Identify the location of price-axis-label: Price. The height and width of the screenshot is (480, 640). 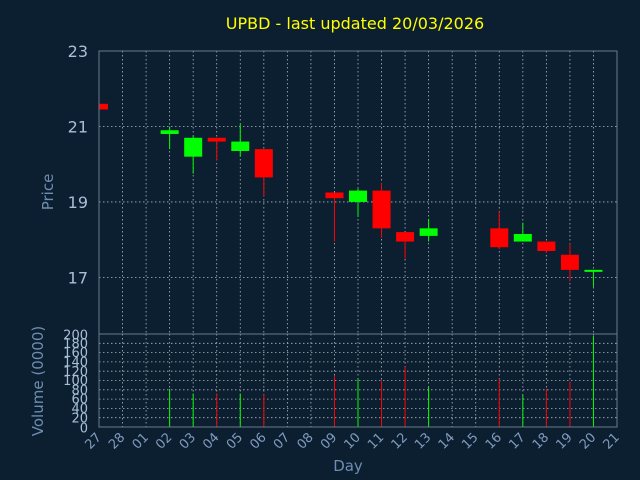
(48, 192).